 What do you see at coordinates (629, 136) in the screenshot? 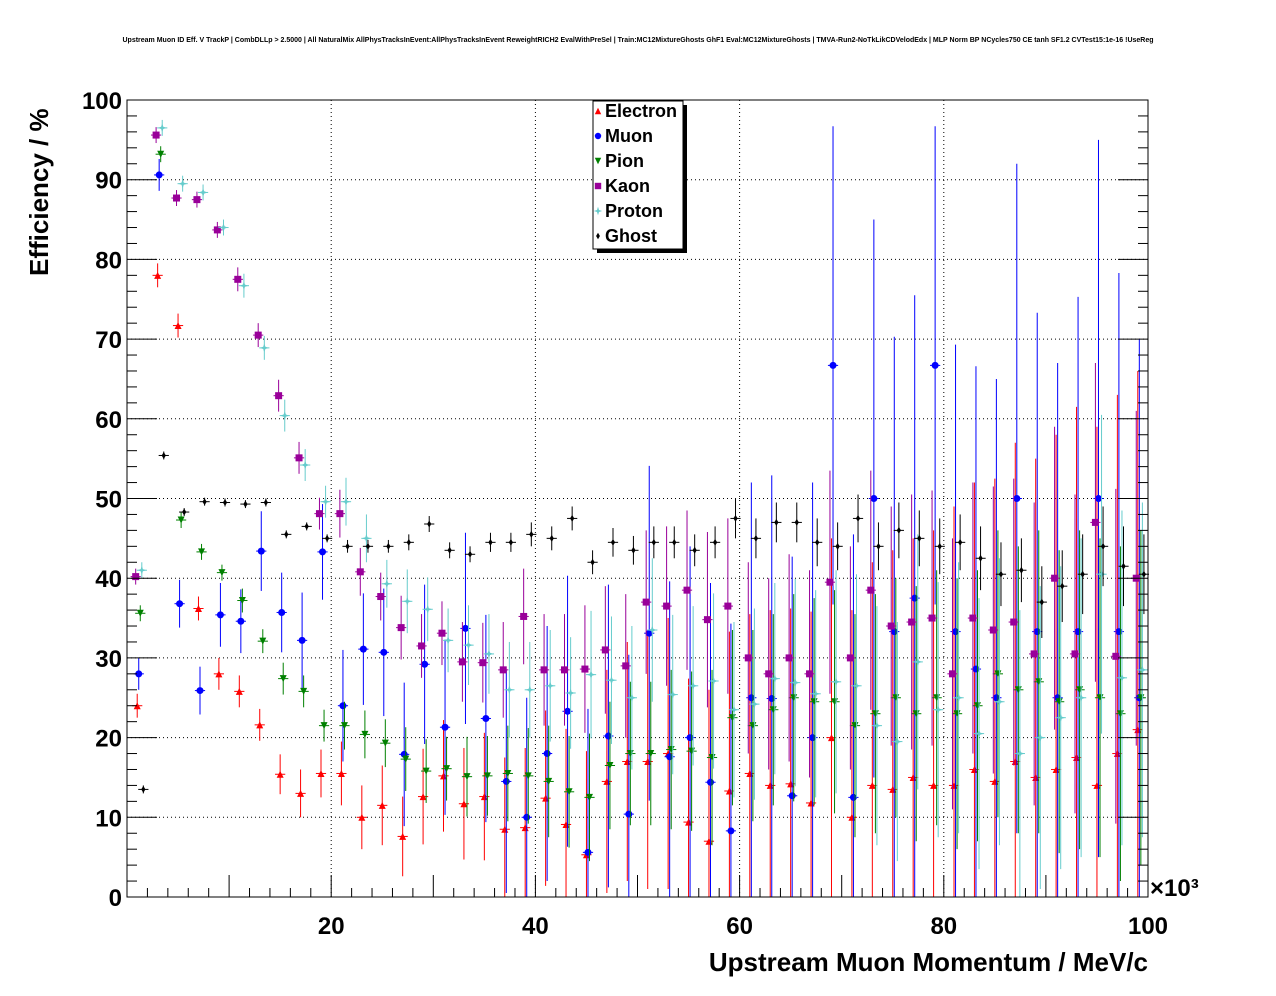
I see `legend-label-muon: Muon` at bounding box center [629, 136].